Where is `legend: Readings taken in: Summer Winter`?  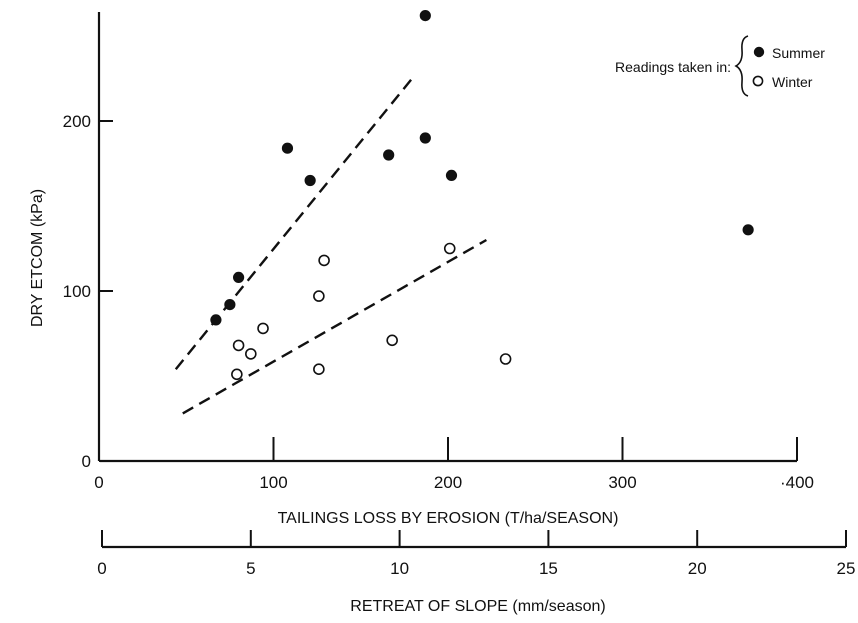 legend: Readings taken in: Summer Winter is located at coordinates (720, 66).